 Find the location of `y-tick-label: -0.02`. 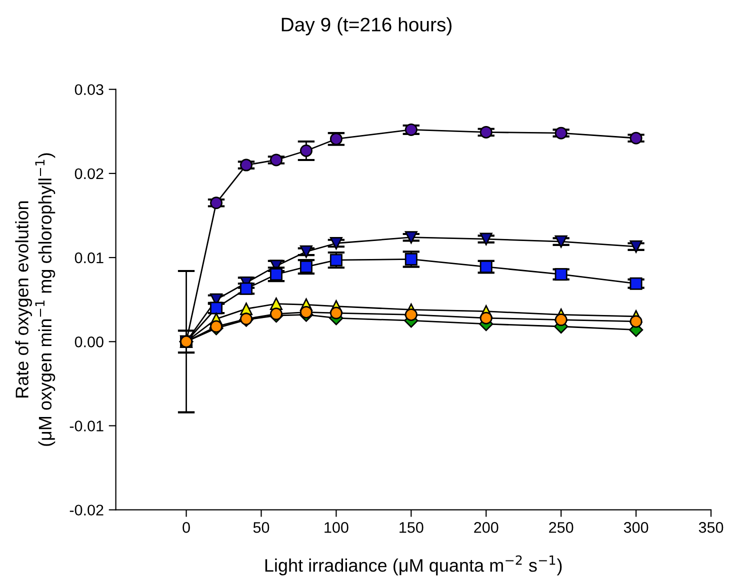

y-tick-label: -0.02 is located at coordinates (87, 510).